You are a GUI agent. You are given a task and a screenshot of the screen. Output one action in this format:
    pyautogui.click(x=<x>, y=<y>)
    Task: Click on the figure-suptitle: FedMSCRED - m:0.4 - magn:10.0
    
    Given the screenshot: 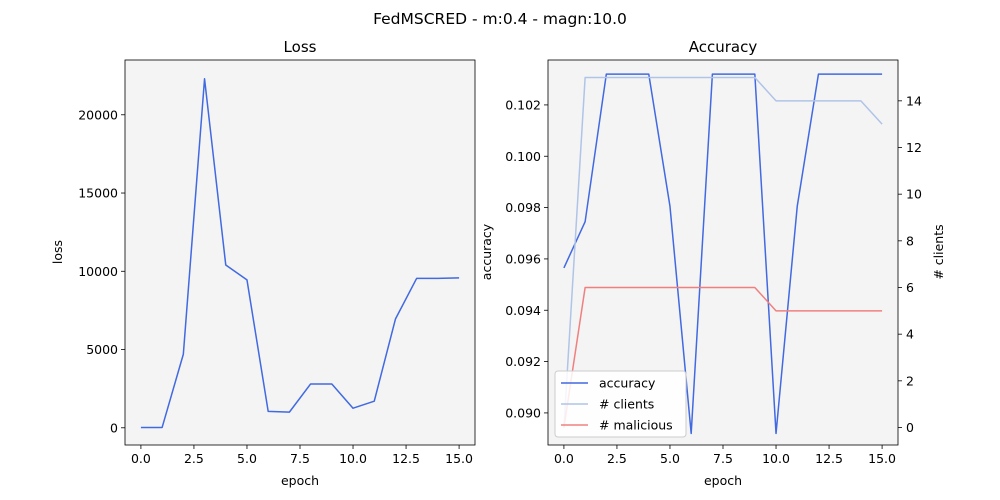 What is the action you would take?
    pyautogui.click(x=500, y=19)
    